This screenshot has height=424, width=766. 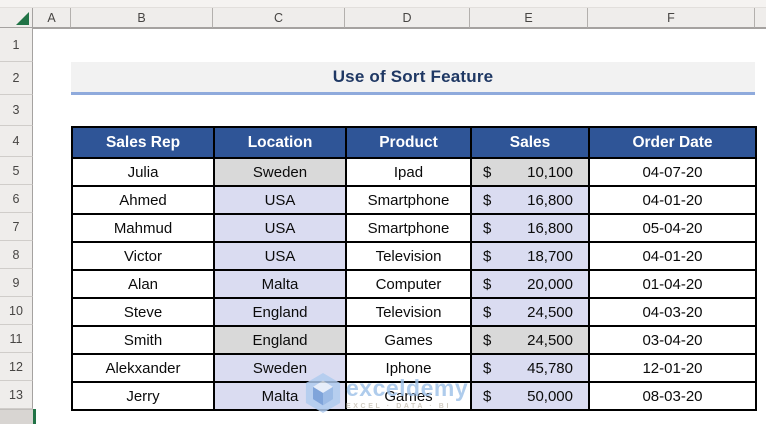 I want to click on select-all-icon, so click(x=22, y=18).